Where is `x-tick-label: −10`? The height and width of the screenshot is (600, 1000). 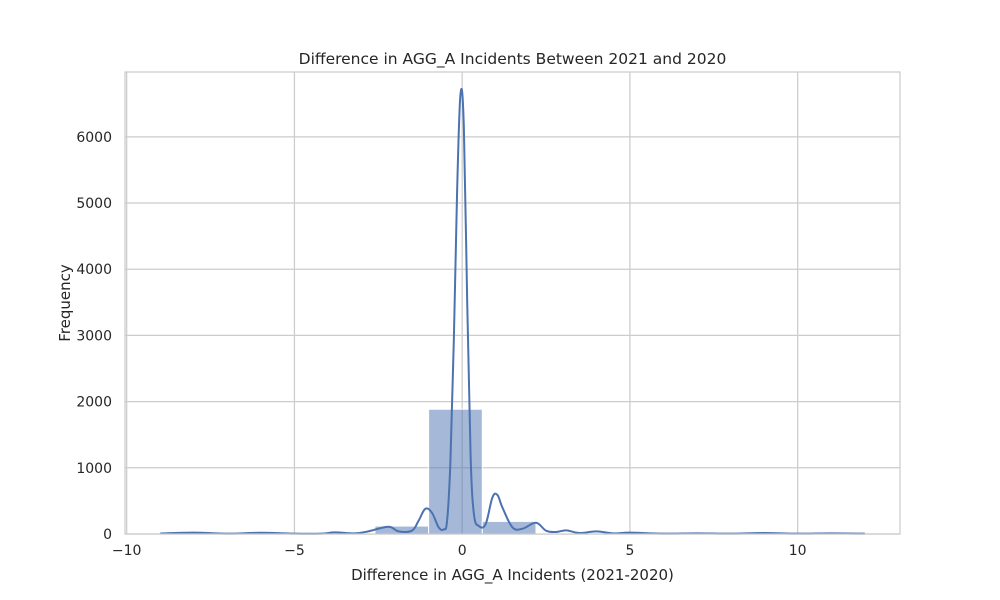
x-tick-label: −10 is located at coordinates (127, 551).